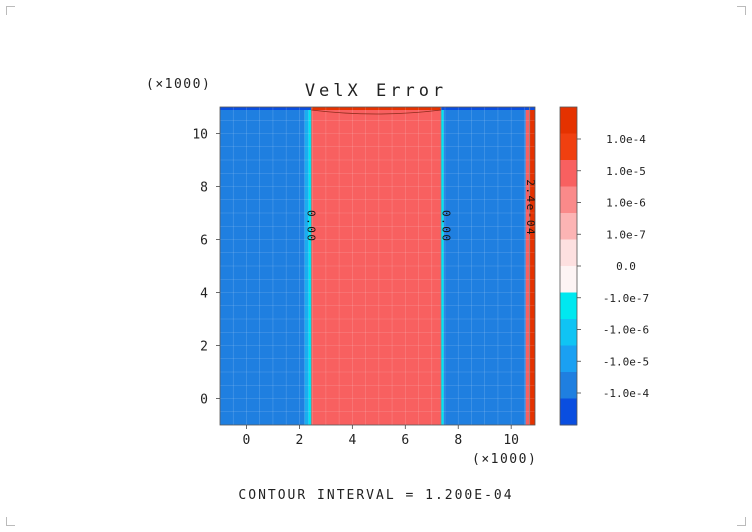 The width and height of the screenshot is (752, 532). What do you see at coordinates (375, 495) in the screenshot?
I see `contour-interval-caption: CONTOUR INTERVAL = 1.200E-04` at bounding box center [375, 495].